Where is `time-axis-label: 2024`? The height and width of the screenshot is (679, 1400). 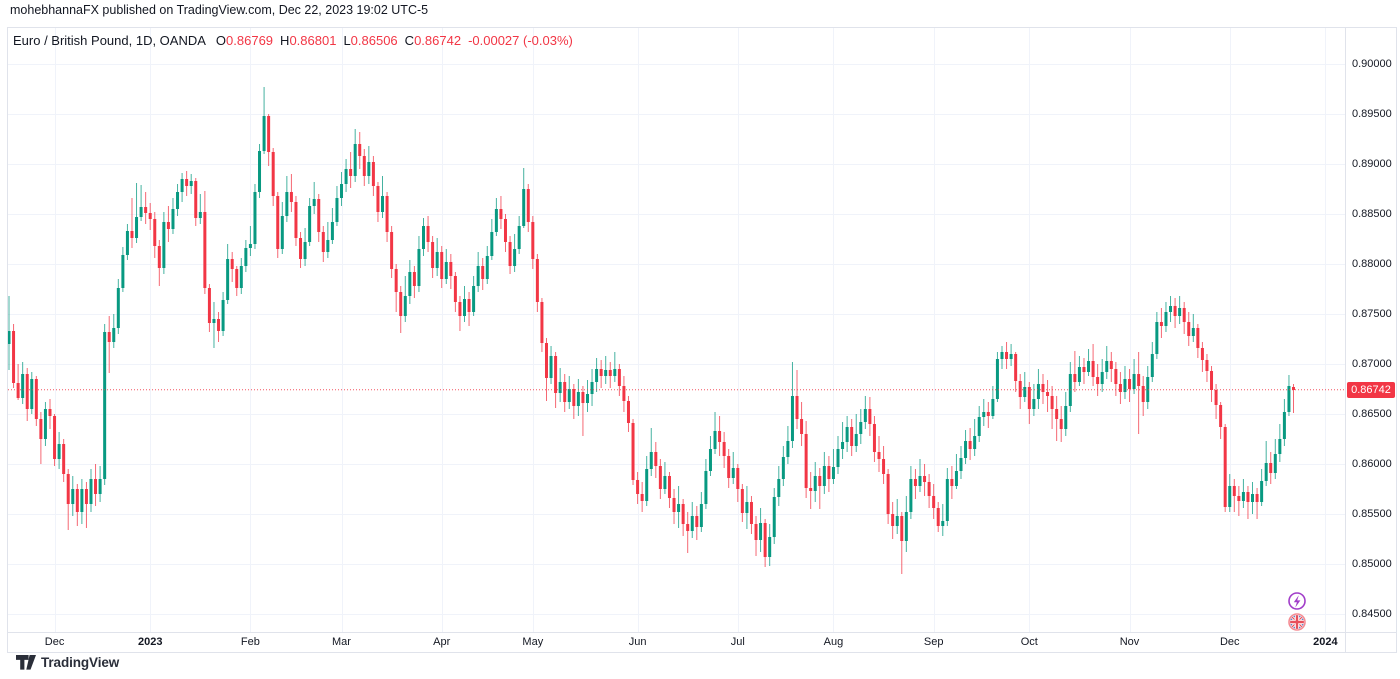 time-axis-label: 2024 is located at coordinates (1325, 642).